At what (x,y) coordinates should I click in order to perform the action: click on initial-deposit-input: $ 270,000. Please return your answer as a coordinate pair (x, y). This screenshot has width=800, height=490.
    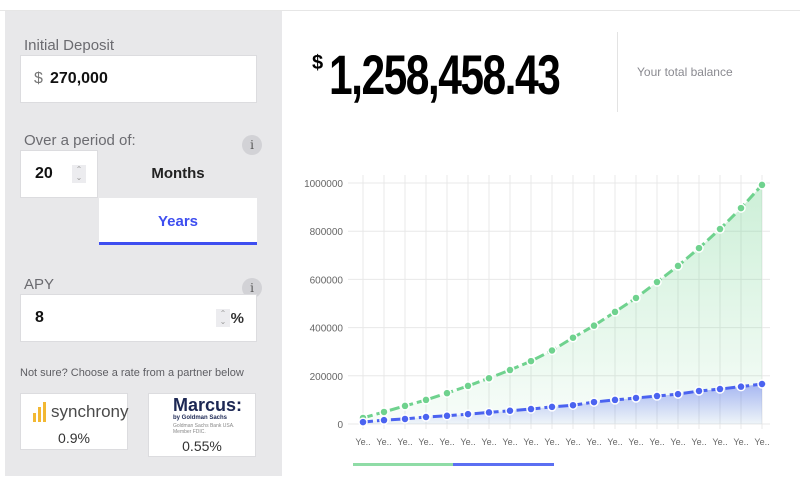
    Looking at the image, I should click on (138, 79).